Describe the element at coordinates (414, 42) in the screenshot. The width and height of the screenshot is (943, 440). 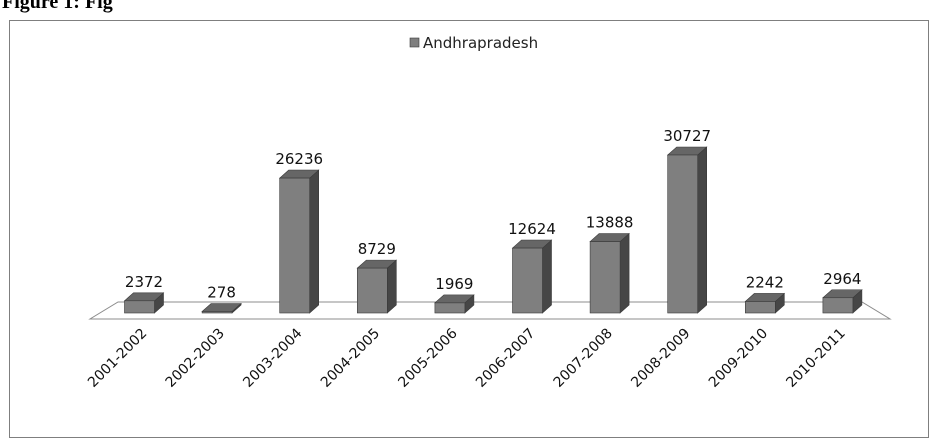
I see `legend-swatch` at that location.